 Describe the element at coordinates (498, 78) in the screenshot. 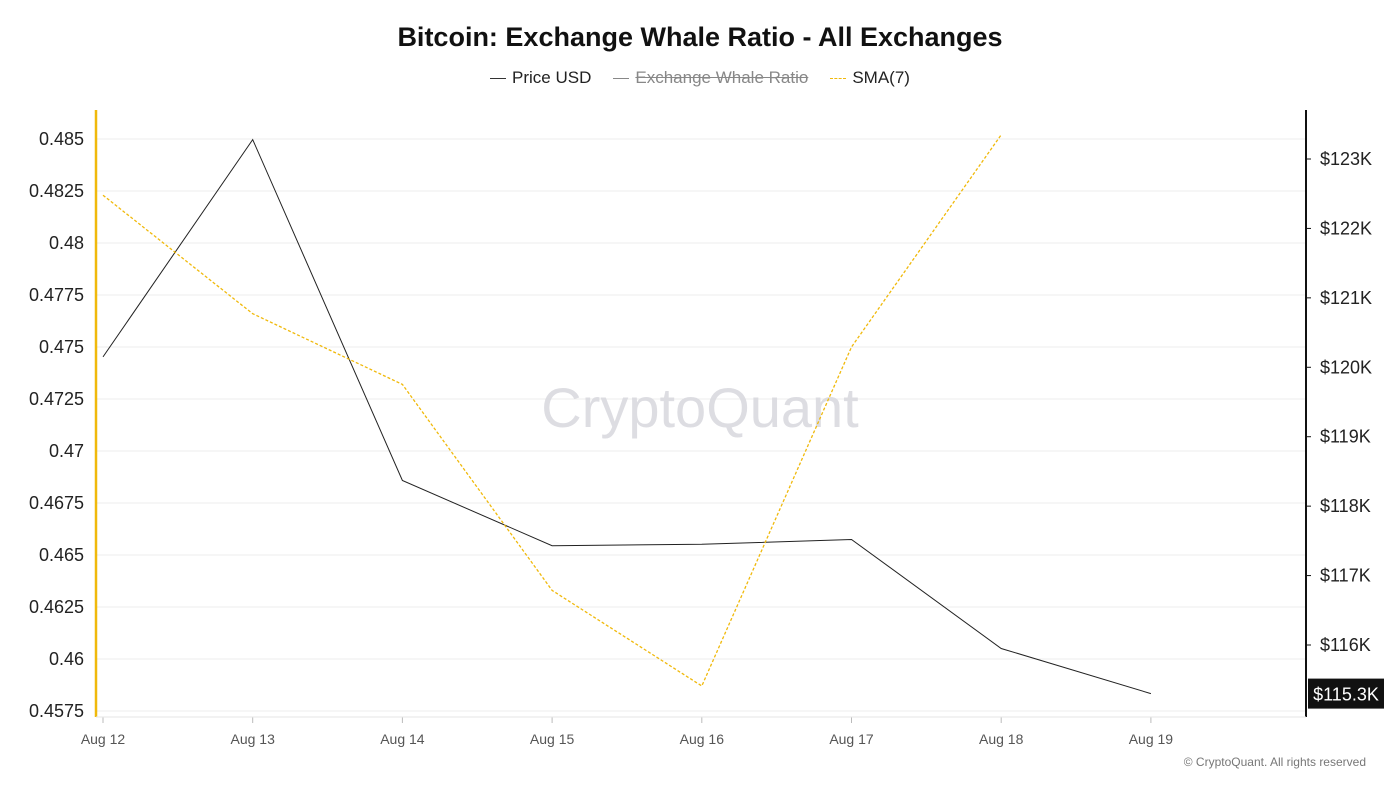

I see `legend-swatch-price` at that location.